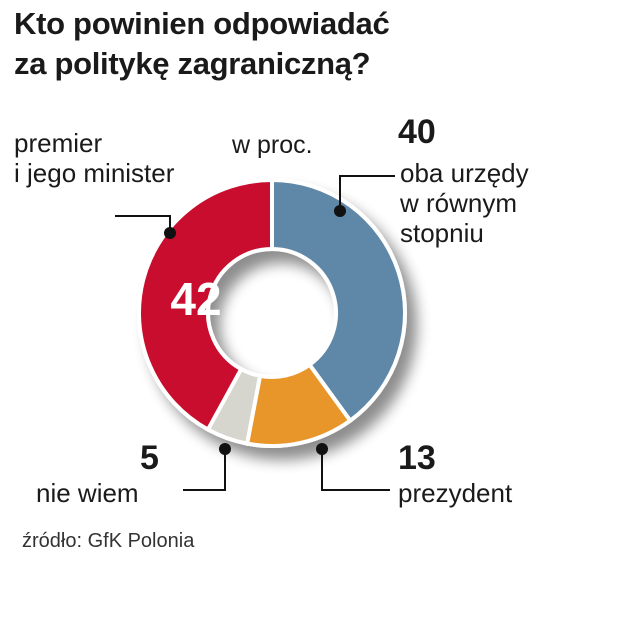 This screenshot has width=633, height=640. What do you see at coordinates (195, 299) in the screenshot?
I see `premier-inner-value: 42` at bounding box center [195, 299].